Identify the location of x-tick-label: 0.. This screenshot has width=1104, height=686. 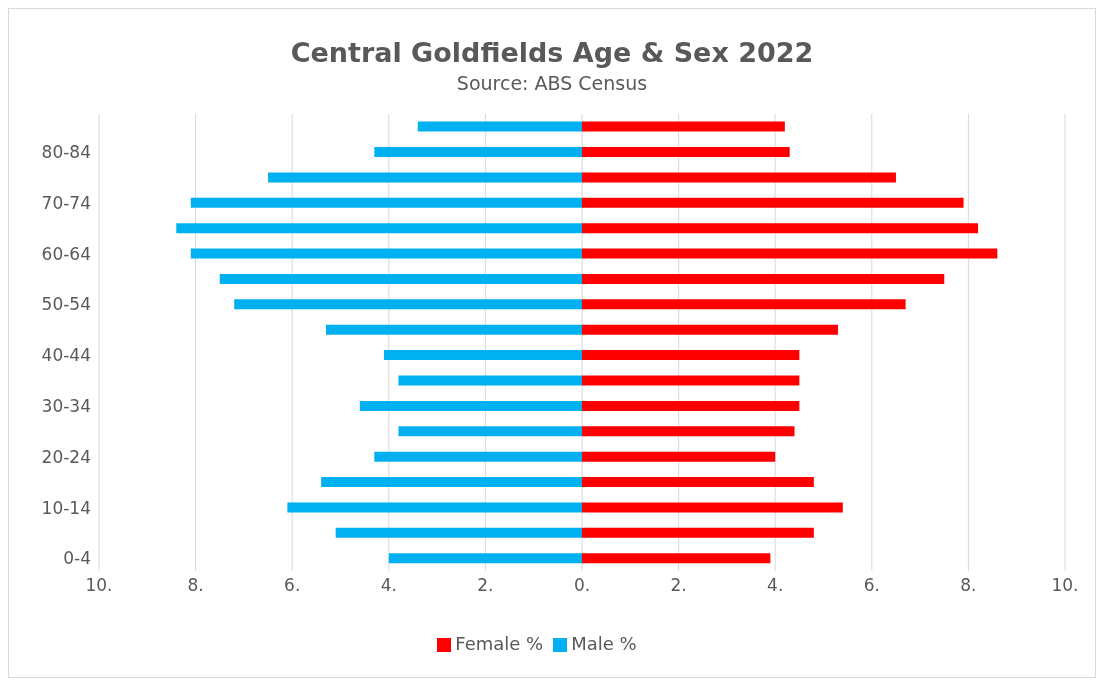
(582, 585).